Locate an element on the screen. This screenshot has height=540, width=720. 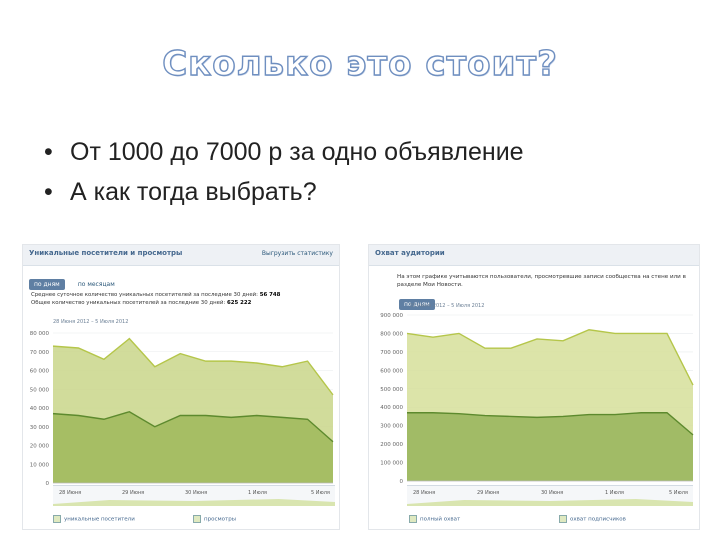
total-visitors-value: 625 222 is located at coordinates (239, 303).